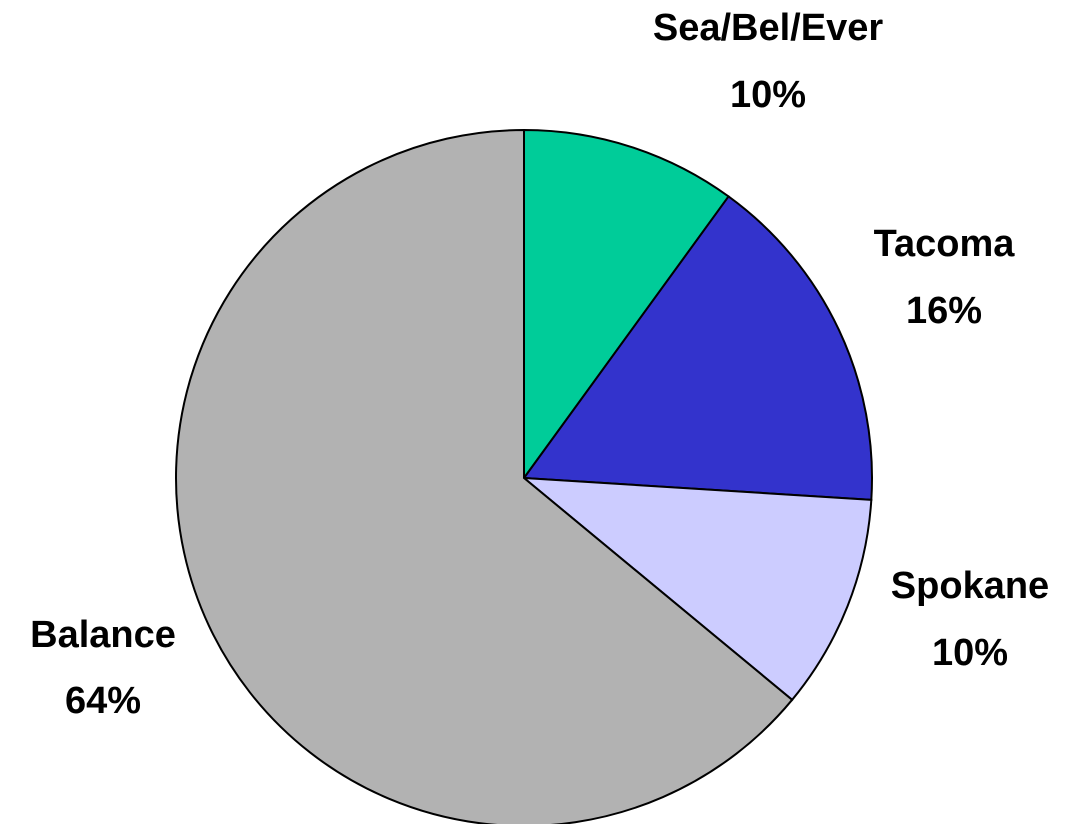  I want to click on slice-value-label: 16%, so click(944, 311).